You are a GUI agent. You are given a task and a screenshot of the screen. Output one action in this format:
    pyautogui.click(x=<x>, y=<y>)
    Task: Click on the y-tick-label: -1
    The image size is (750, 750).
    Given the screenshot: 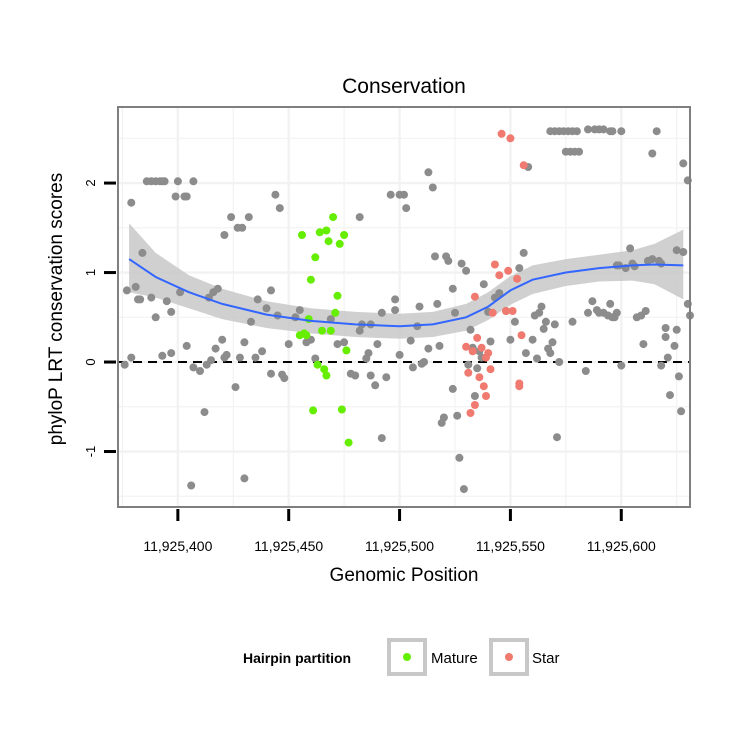 What is the action you would take?
    pyautogui.click(x=90, y=452)
    